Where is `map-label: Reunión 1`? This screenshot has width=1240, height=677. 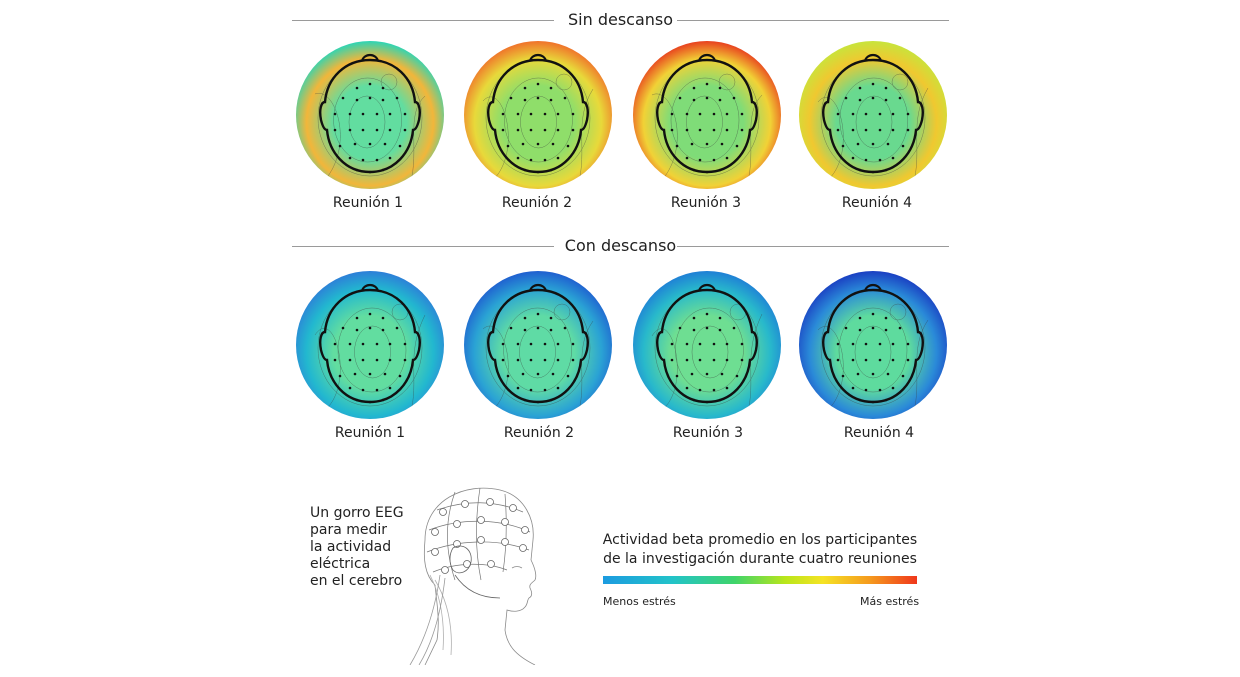
map-label: Reunión 1 is located at coordinates (370, 433).